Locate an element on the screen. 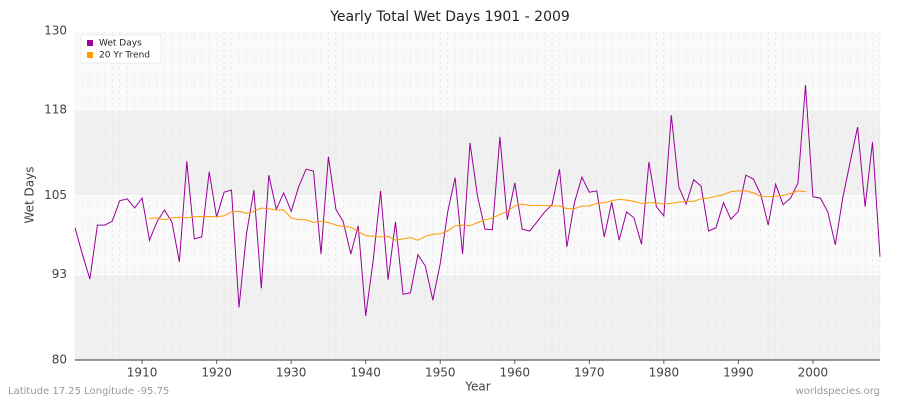 Image resolution: width=900 pixels, height=400 pixels. legend-box is located at coordinates (121, 49).